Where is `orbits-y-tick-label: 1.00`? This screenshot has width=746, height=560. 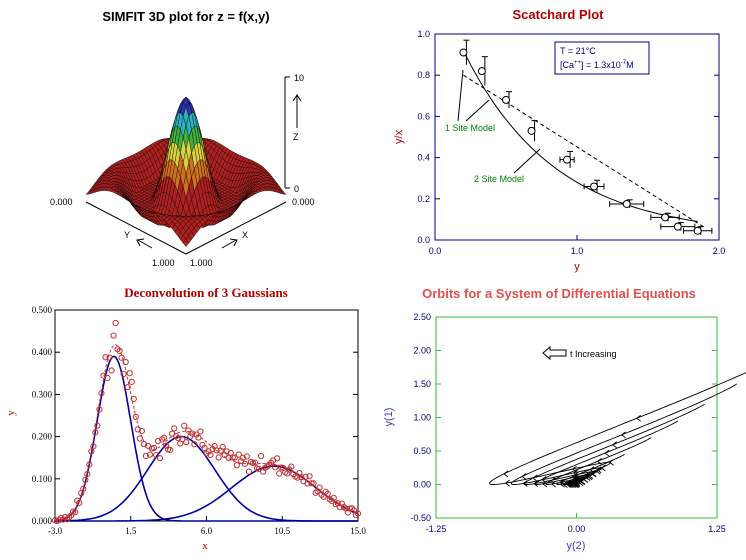 orbits-y-tick-label: 1.00 is located at coordinates (422, 418).